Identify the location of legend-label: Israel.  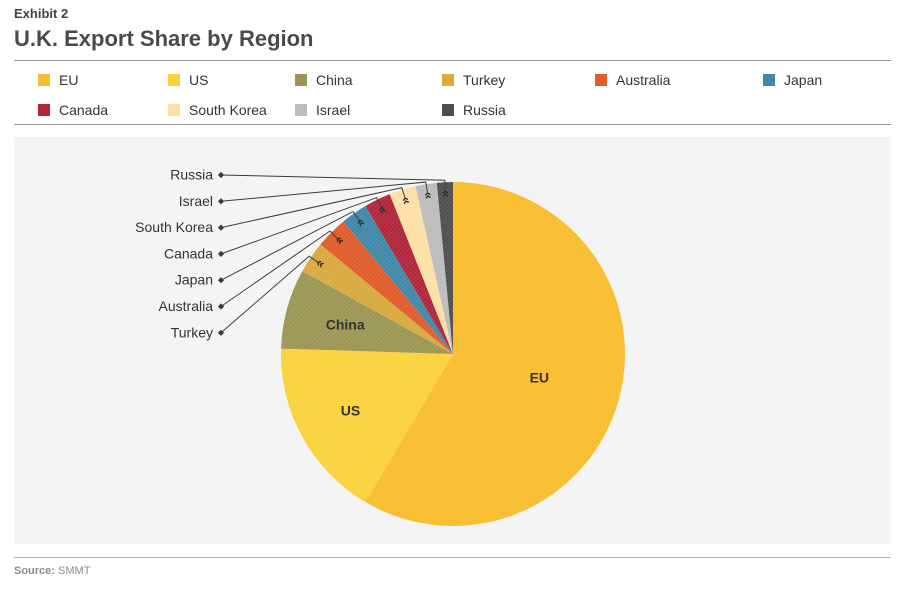
(333, 110).